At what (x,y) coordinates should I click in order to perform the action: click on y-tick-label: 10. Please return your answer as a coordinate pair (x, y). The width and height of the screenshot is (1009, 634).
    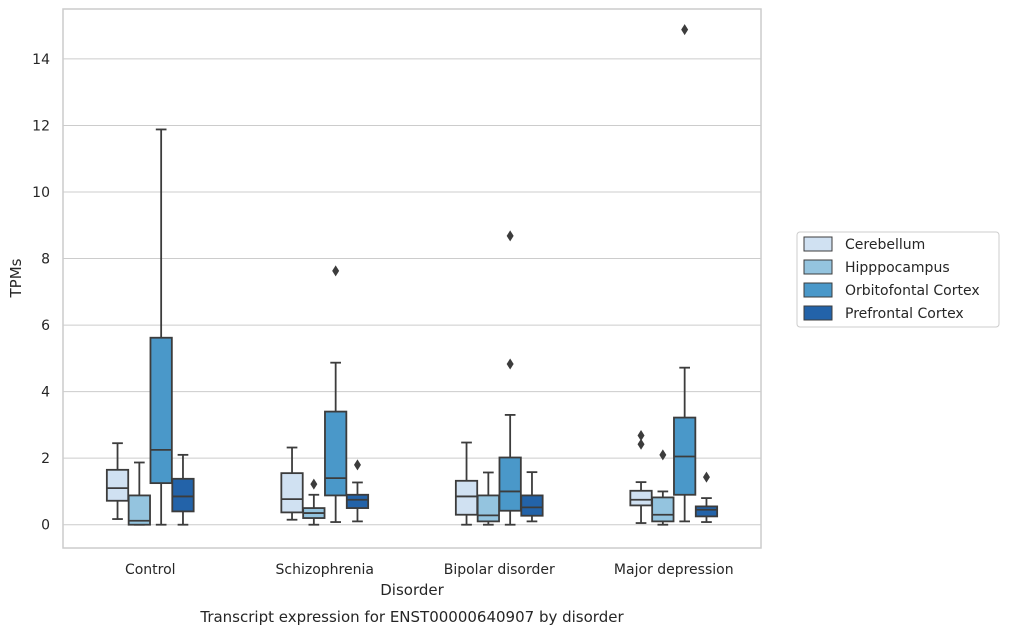
    Looking at the image, I should click on (41, 193).